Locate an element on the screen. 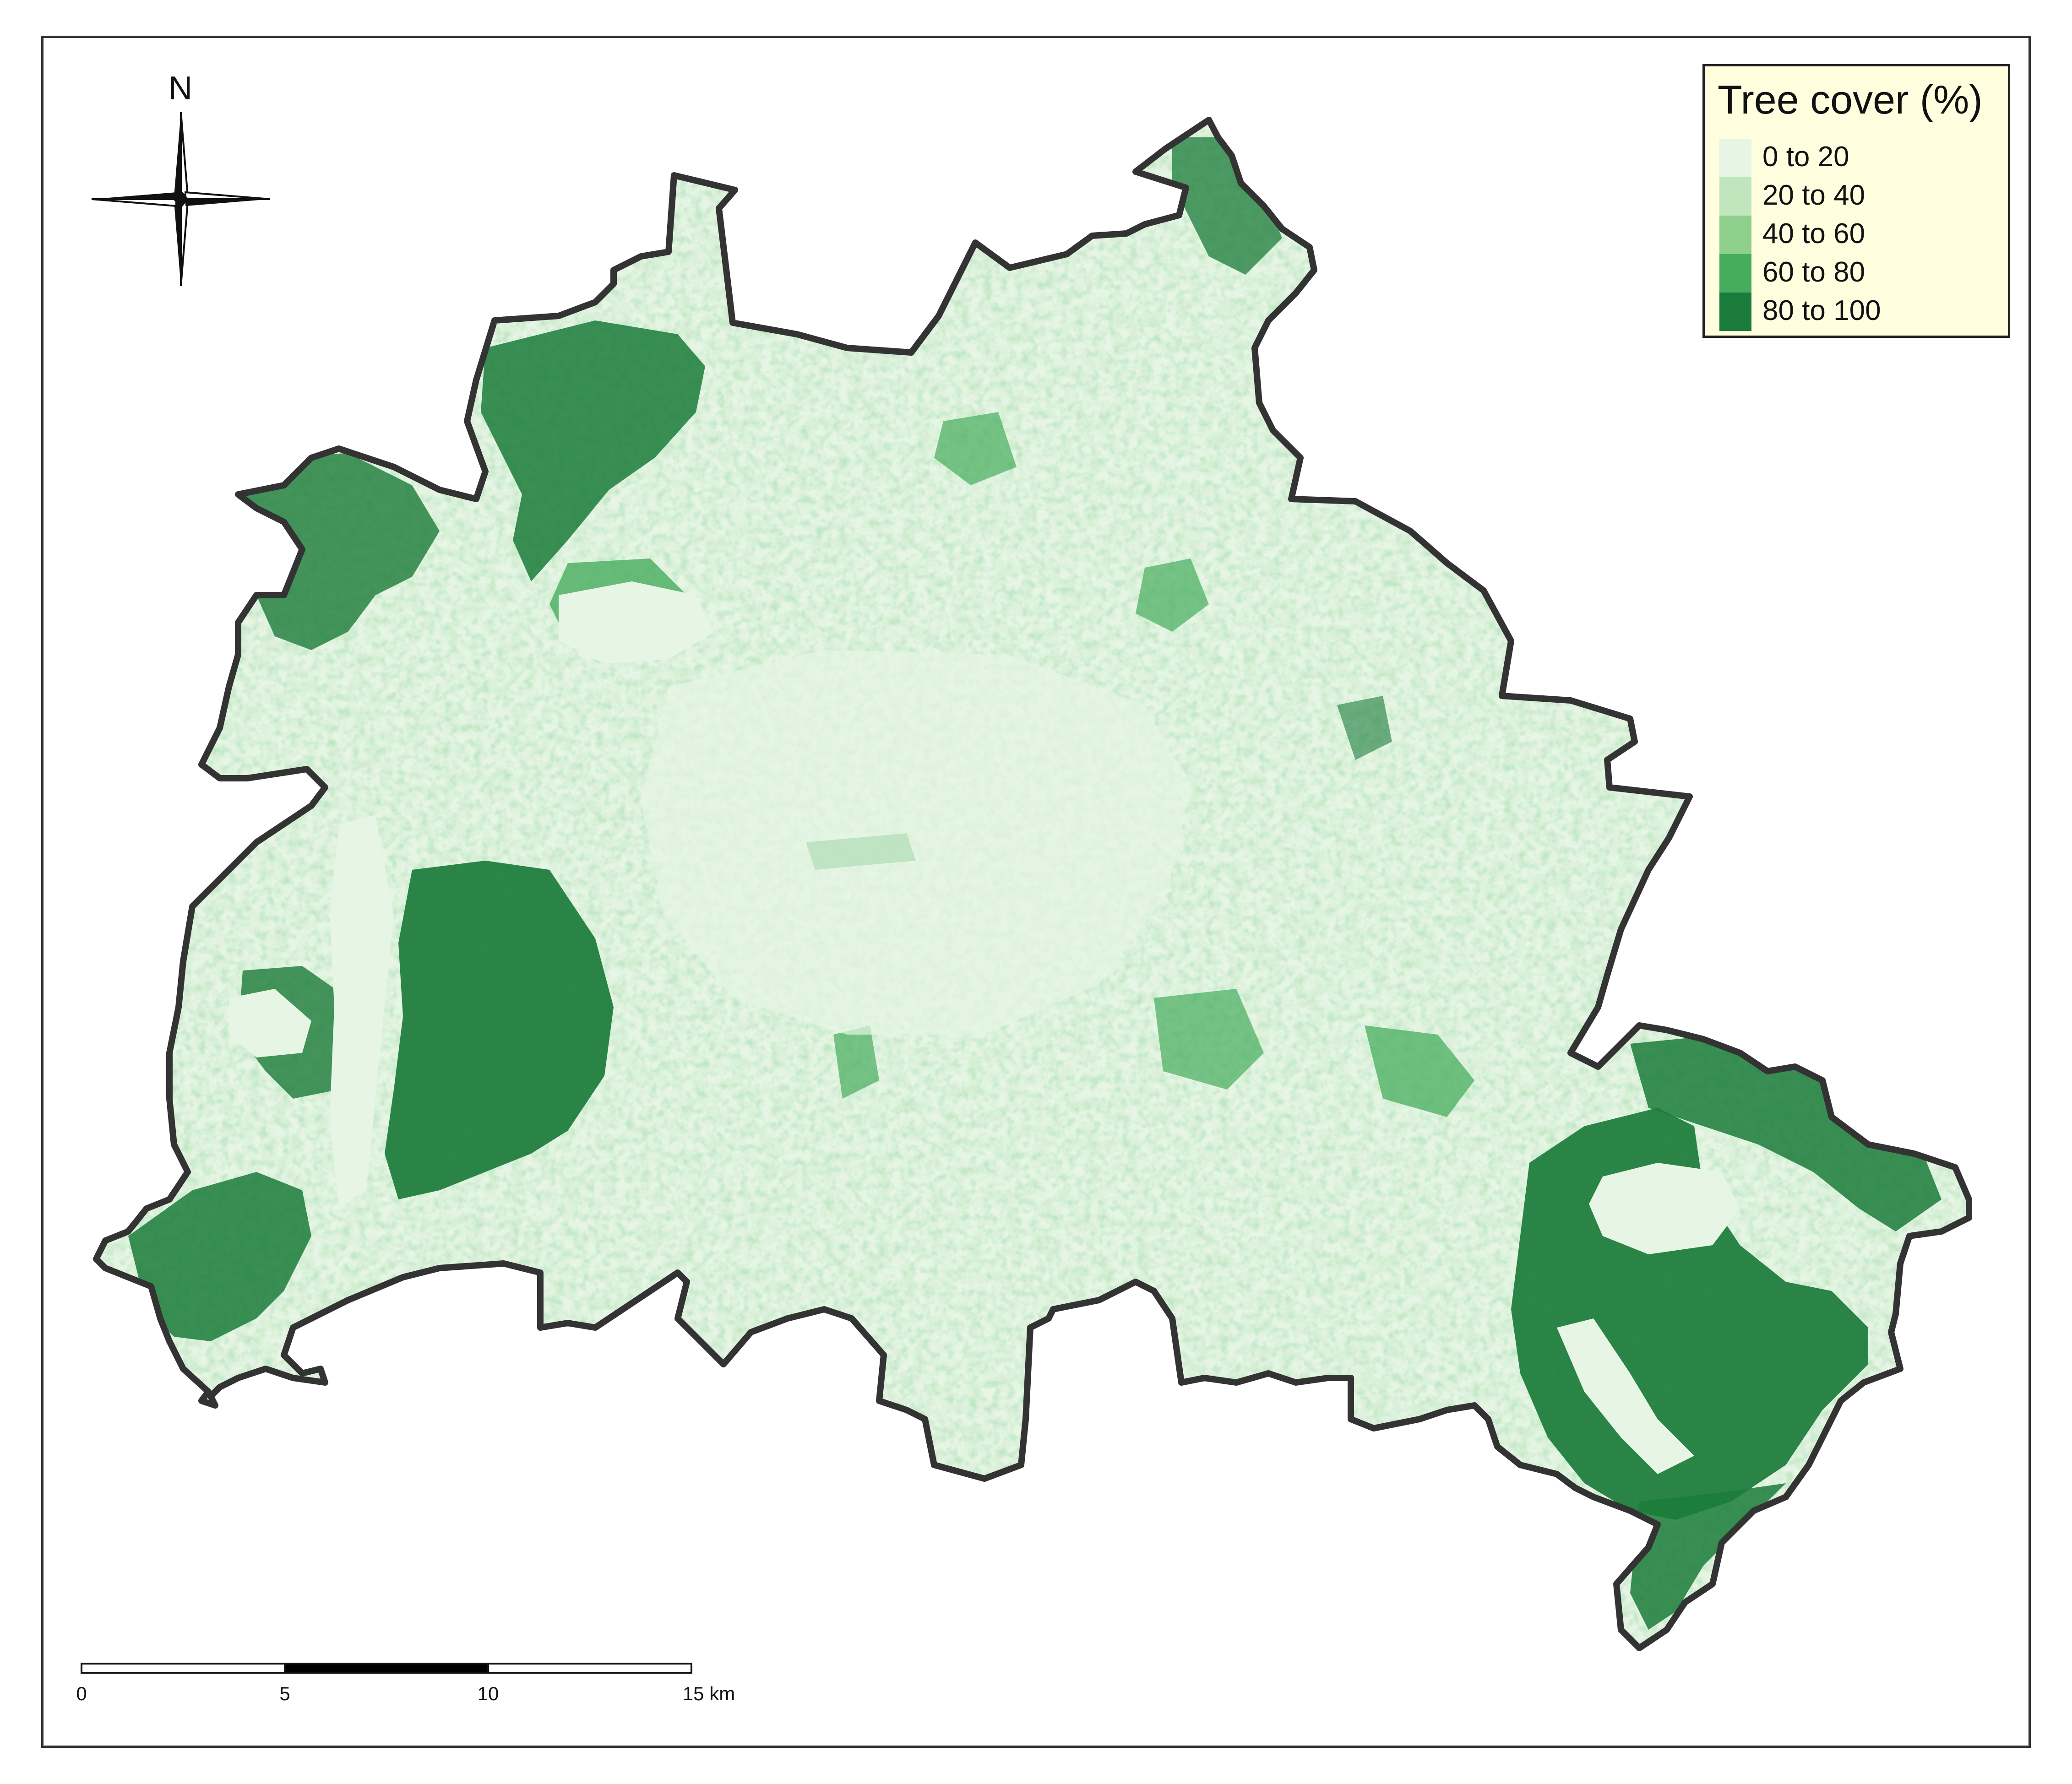 The image size is (2072, 1784). forest-east is located at coordinates (1785, 1133).